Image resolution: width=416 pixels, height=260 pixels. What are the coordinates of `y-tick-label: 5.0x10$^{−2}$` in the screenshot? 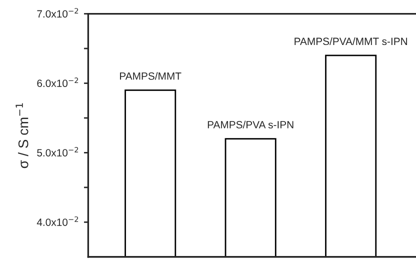 It's located at (57, 151).